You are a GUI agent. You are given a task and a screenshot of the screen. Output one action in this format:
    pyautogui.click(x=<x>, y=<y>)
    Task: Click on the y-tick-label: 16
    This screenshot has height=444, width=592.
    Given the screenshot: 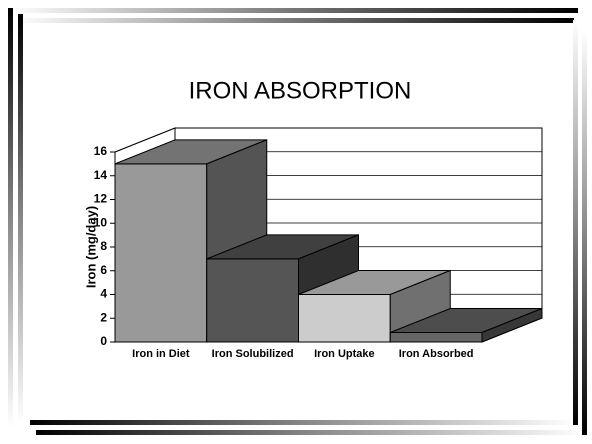 What is the action you would take?
    pyautogui.click(x=101, y=151)
    